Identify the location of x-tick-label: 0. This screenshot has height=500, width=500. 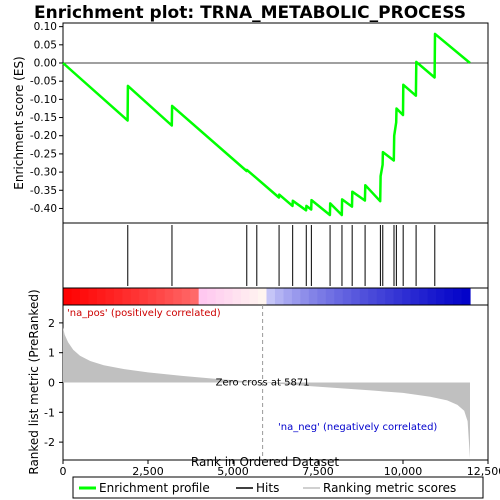
(63, 471).